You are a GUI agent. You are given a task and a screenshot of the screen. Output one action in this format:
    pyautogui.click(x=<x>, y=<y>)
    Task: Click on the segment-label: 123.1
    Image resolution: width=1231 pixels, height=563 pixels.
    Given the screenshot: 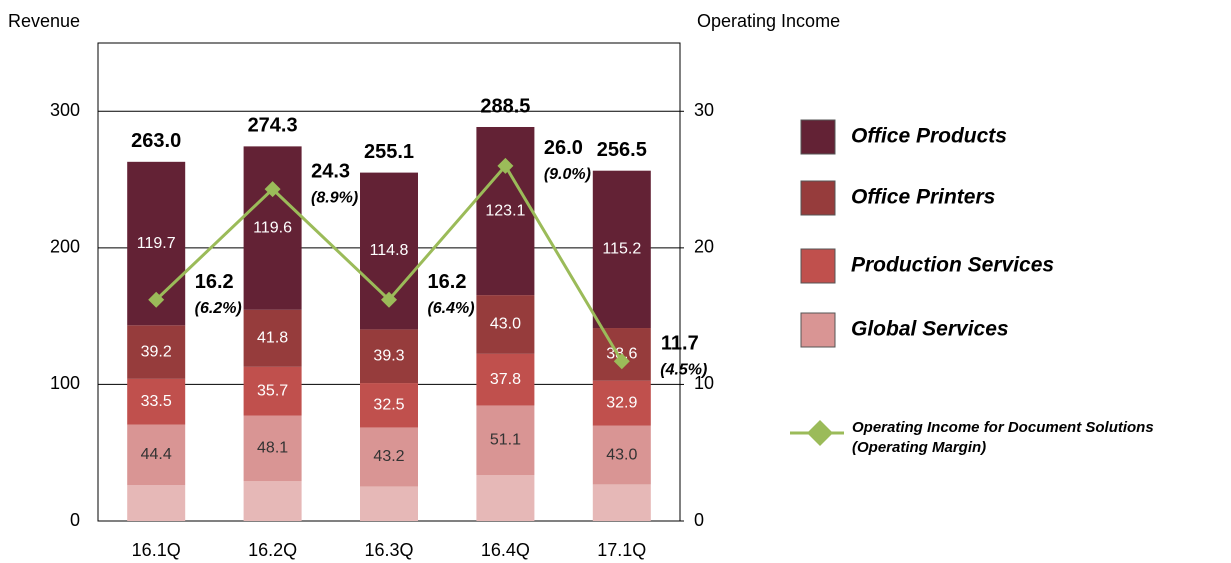 What is the action you would take?
    pyautogui.click(x=505, y=210)
    